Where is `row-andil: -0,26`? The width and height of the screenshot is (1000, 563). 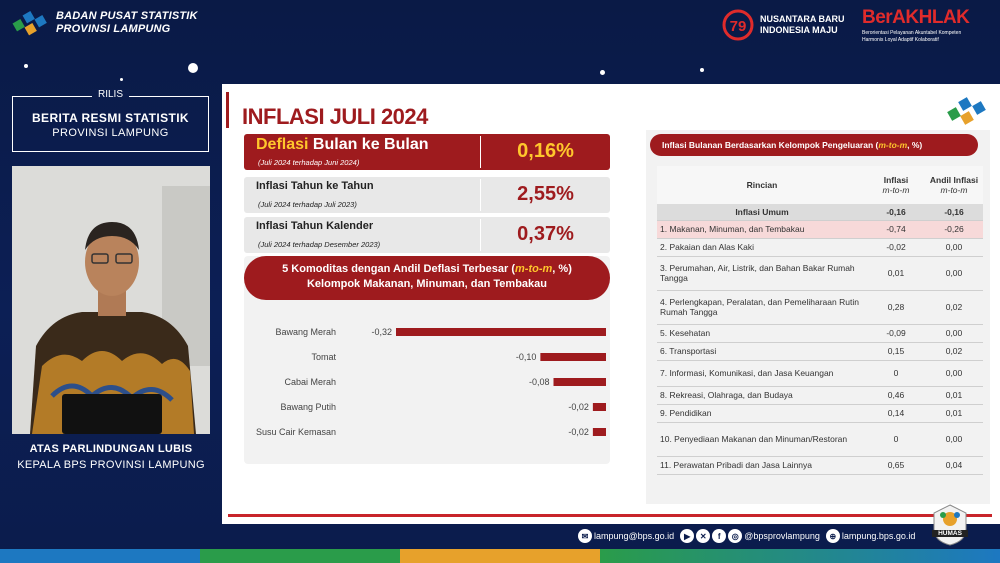
row-andil: -0,26 is located at coordinates (954, 229).